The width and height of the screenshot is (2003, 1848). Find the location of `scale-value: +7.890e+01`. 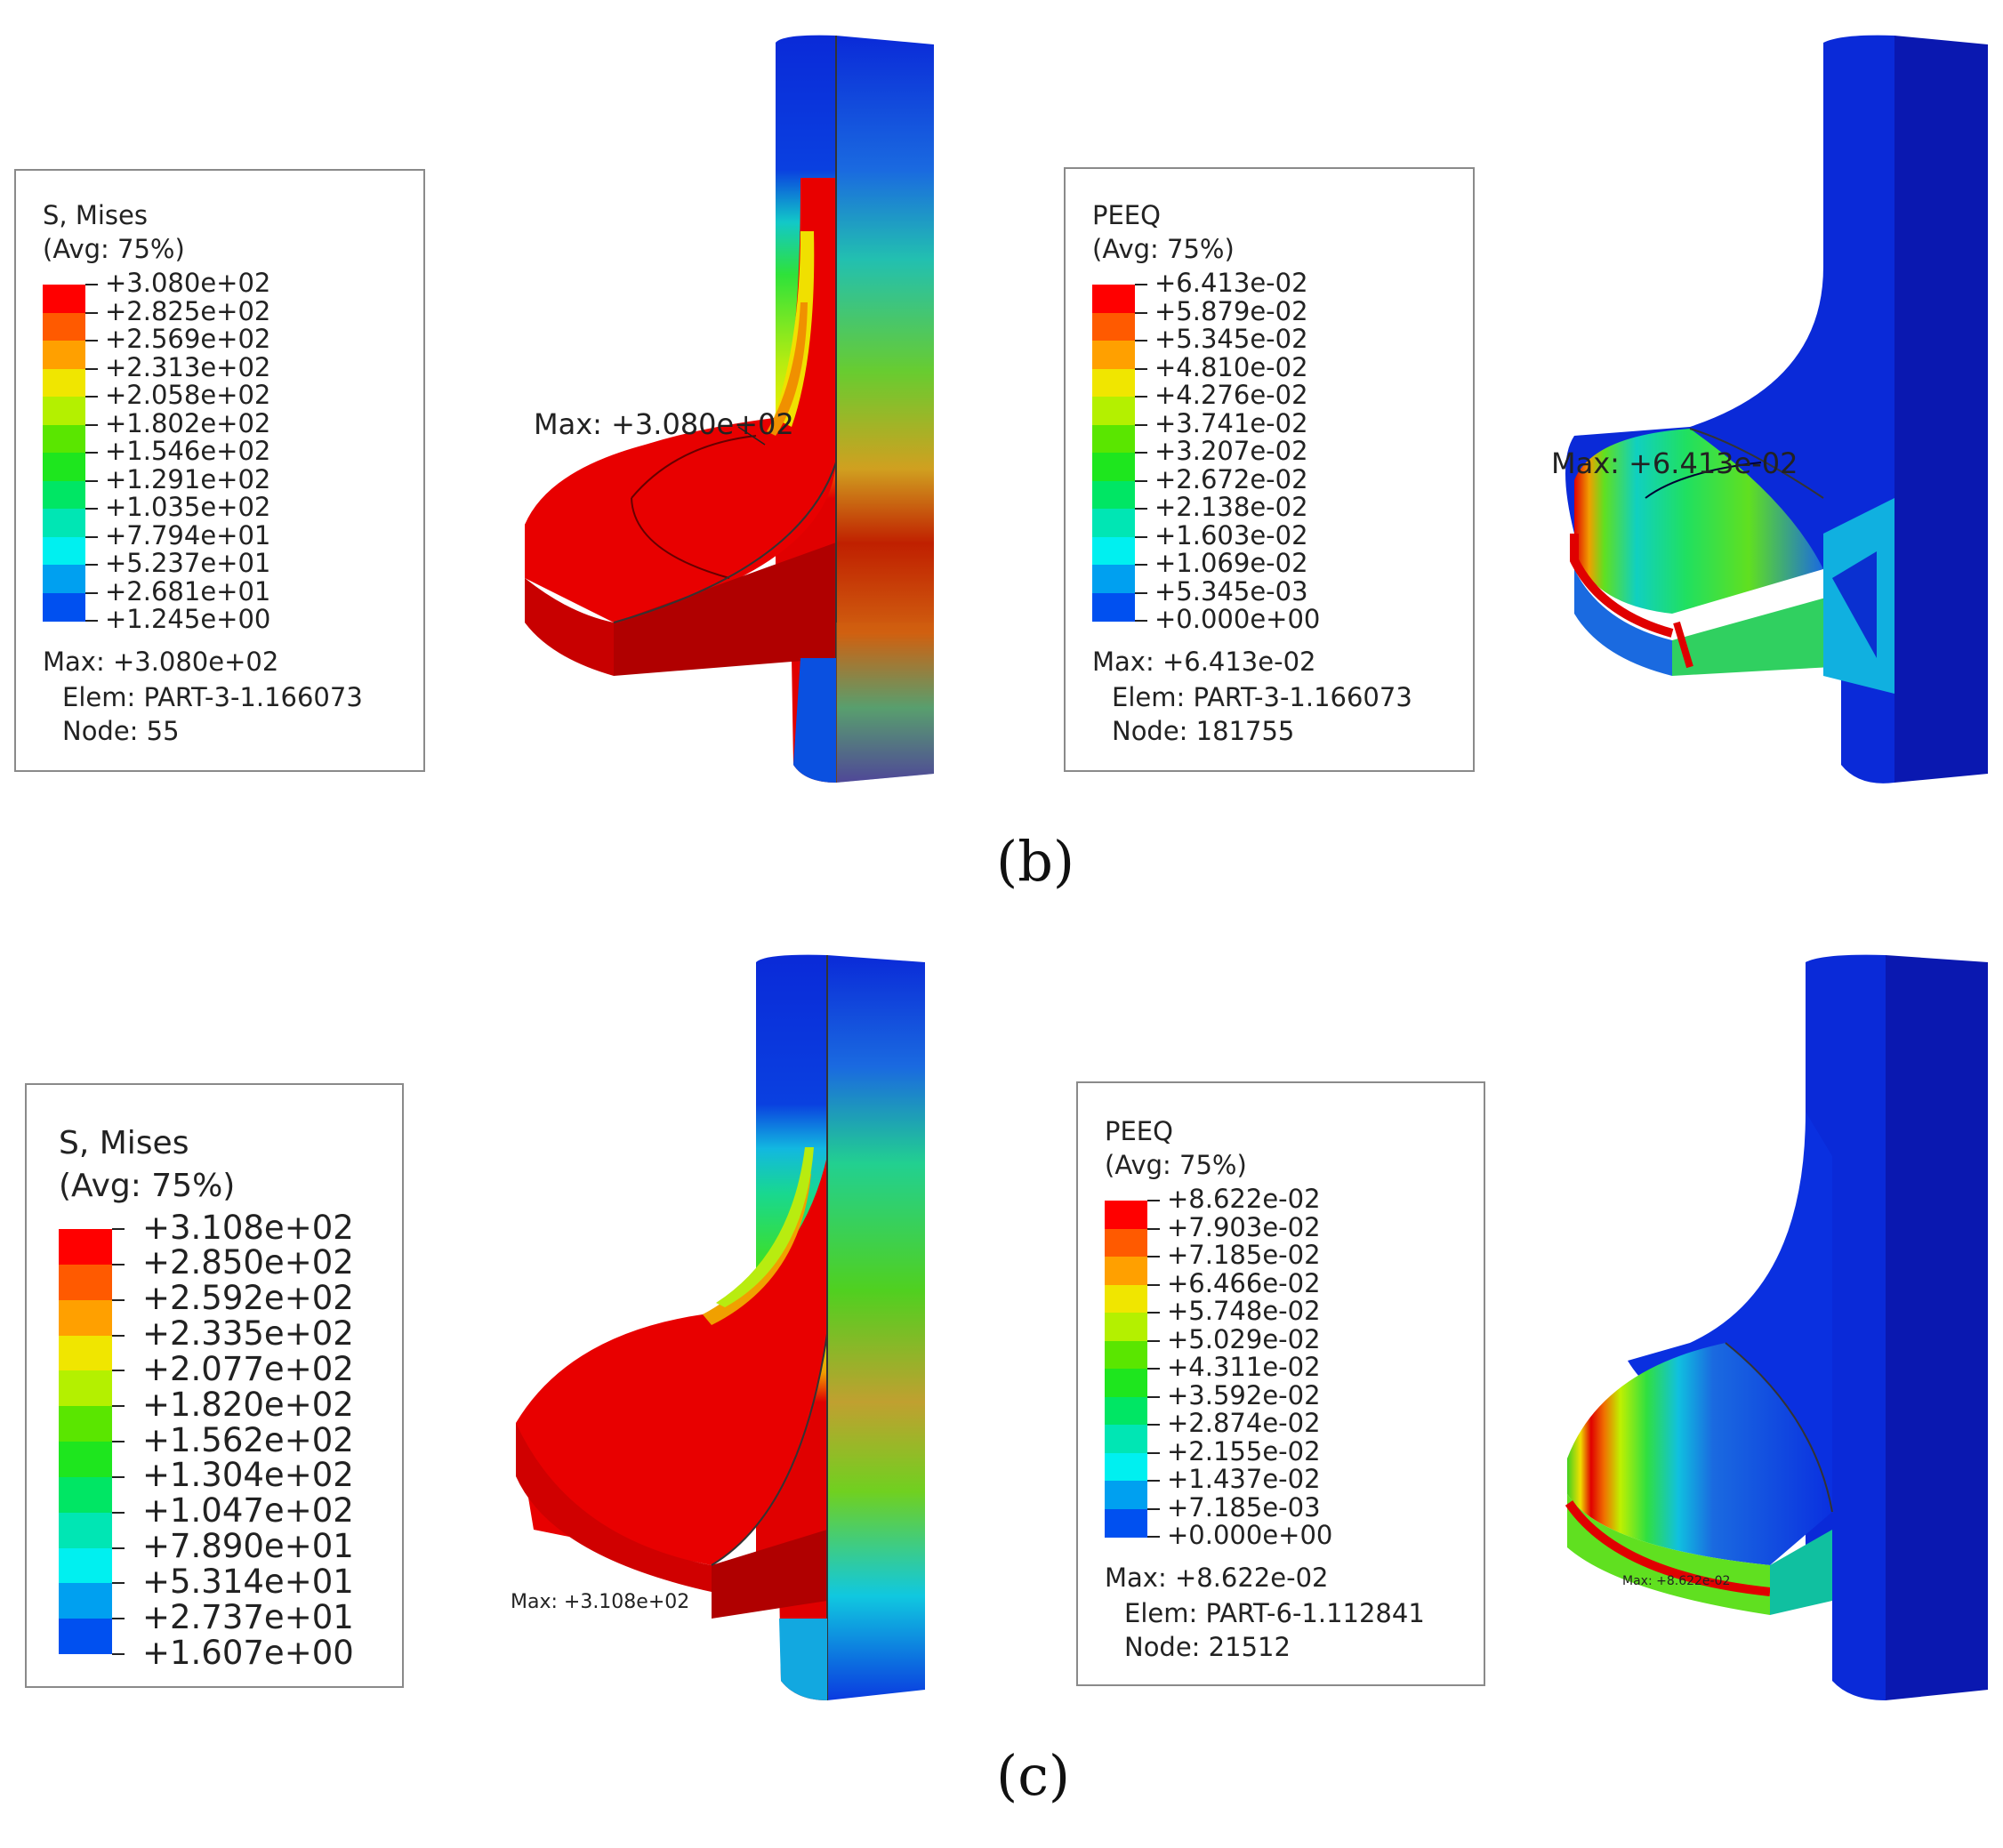

scale-value: +7.890e+01 is located at coordinates (248, 1546).